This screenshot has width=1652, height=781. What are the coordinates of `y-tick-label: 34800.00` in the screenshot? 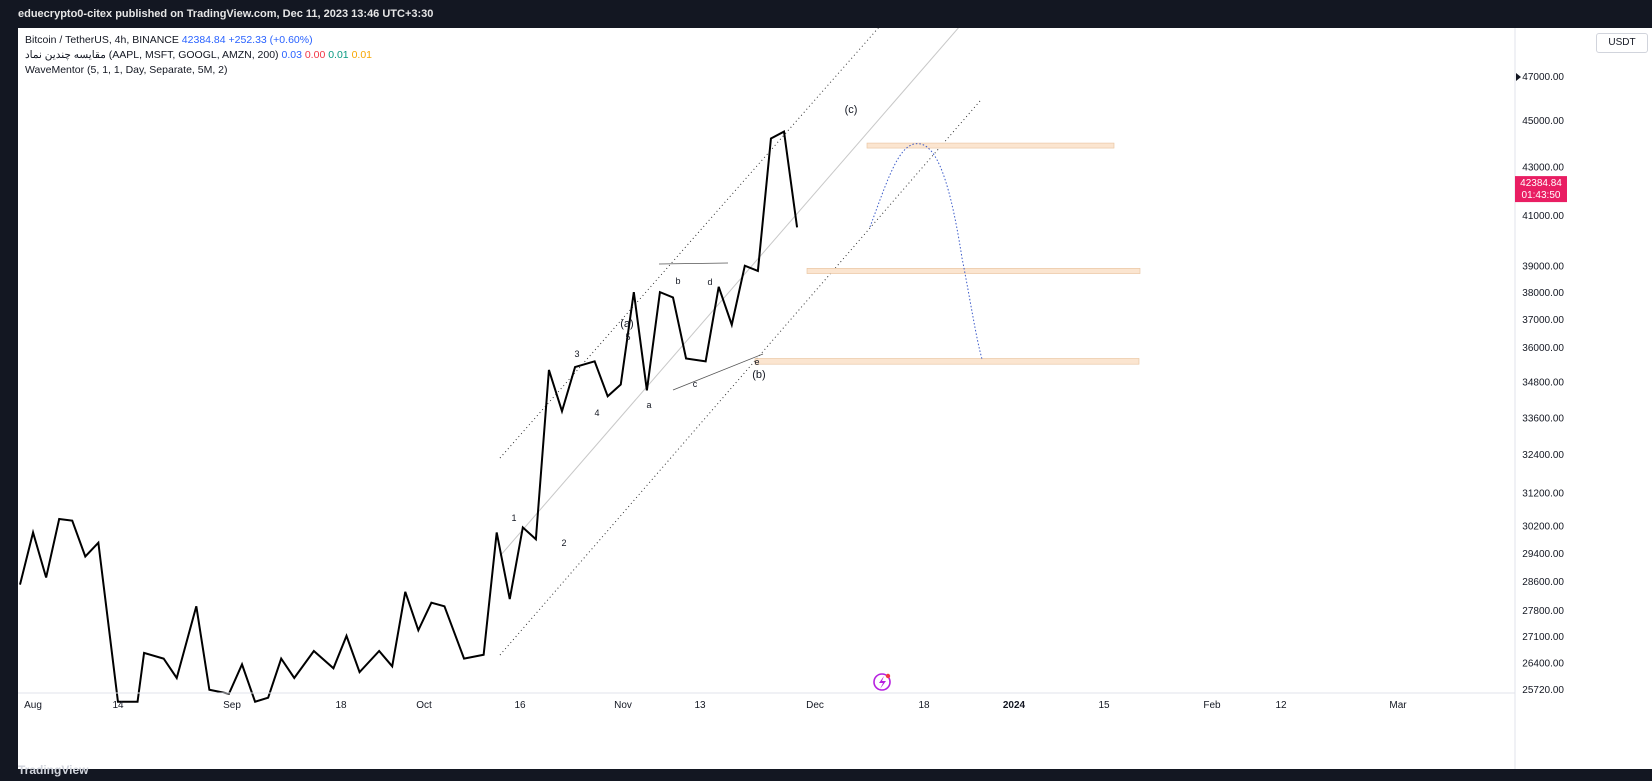 It's located at (1543, 383).